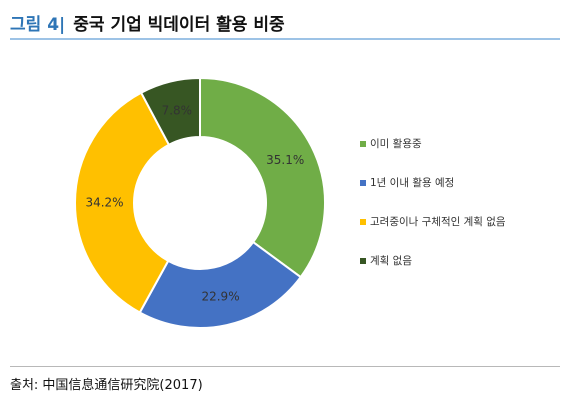 Image resolution: width=570 pixels, height=400 pixels. I want to click on legend-item: 1년 이내 활용 예정, so click(433, 182).